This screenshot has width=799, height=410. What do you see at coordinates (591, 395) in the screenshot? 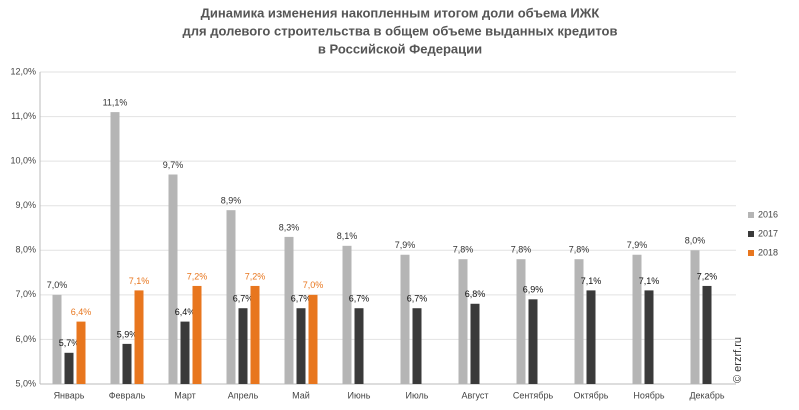
I see `x-tick-label: Октябрь` at bounding box center [591, 395].